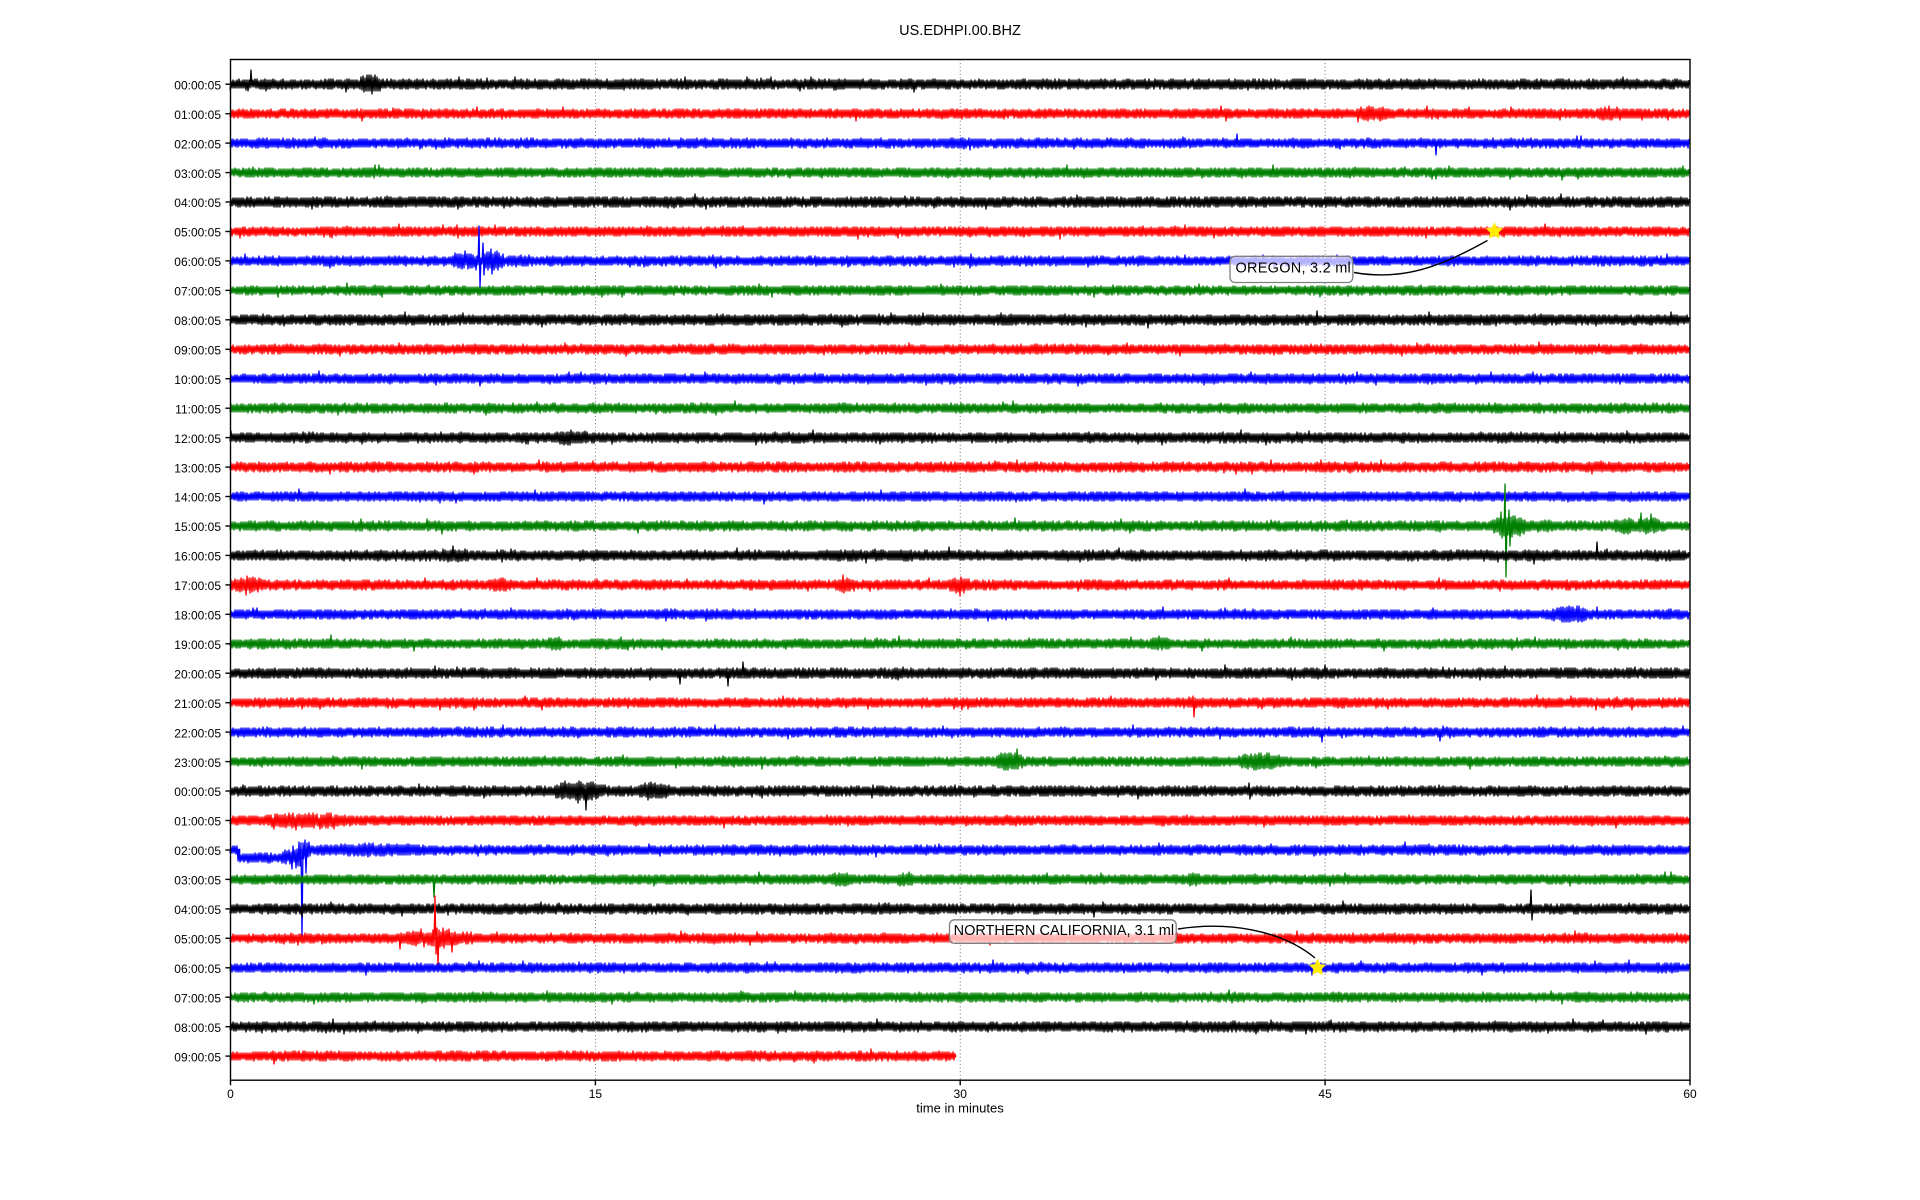 The width and height of the screenshot is (1920, 1200). What do you see at coordinates (1294, 268) in the screenshot?
I see `svg-text: OREGON, 3.2 ml` at bounding box center [1294, 268].